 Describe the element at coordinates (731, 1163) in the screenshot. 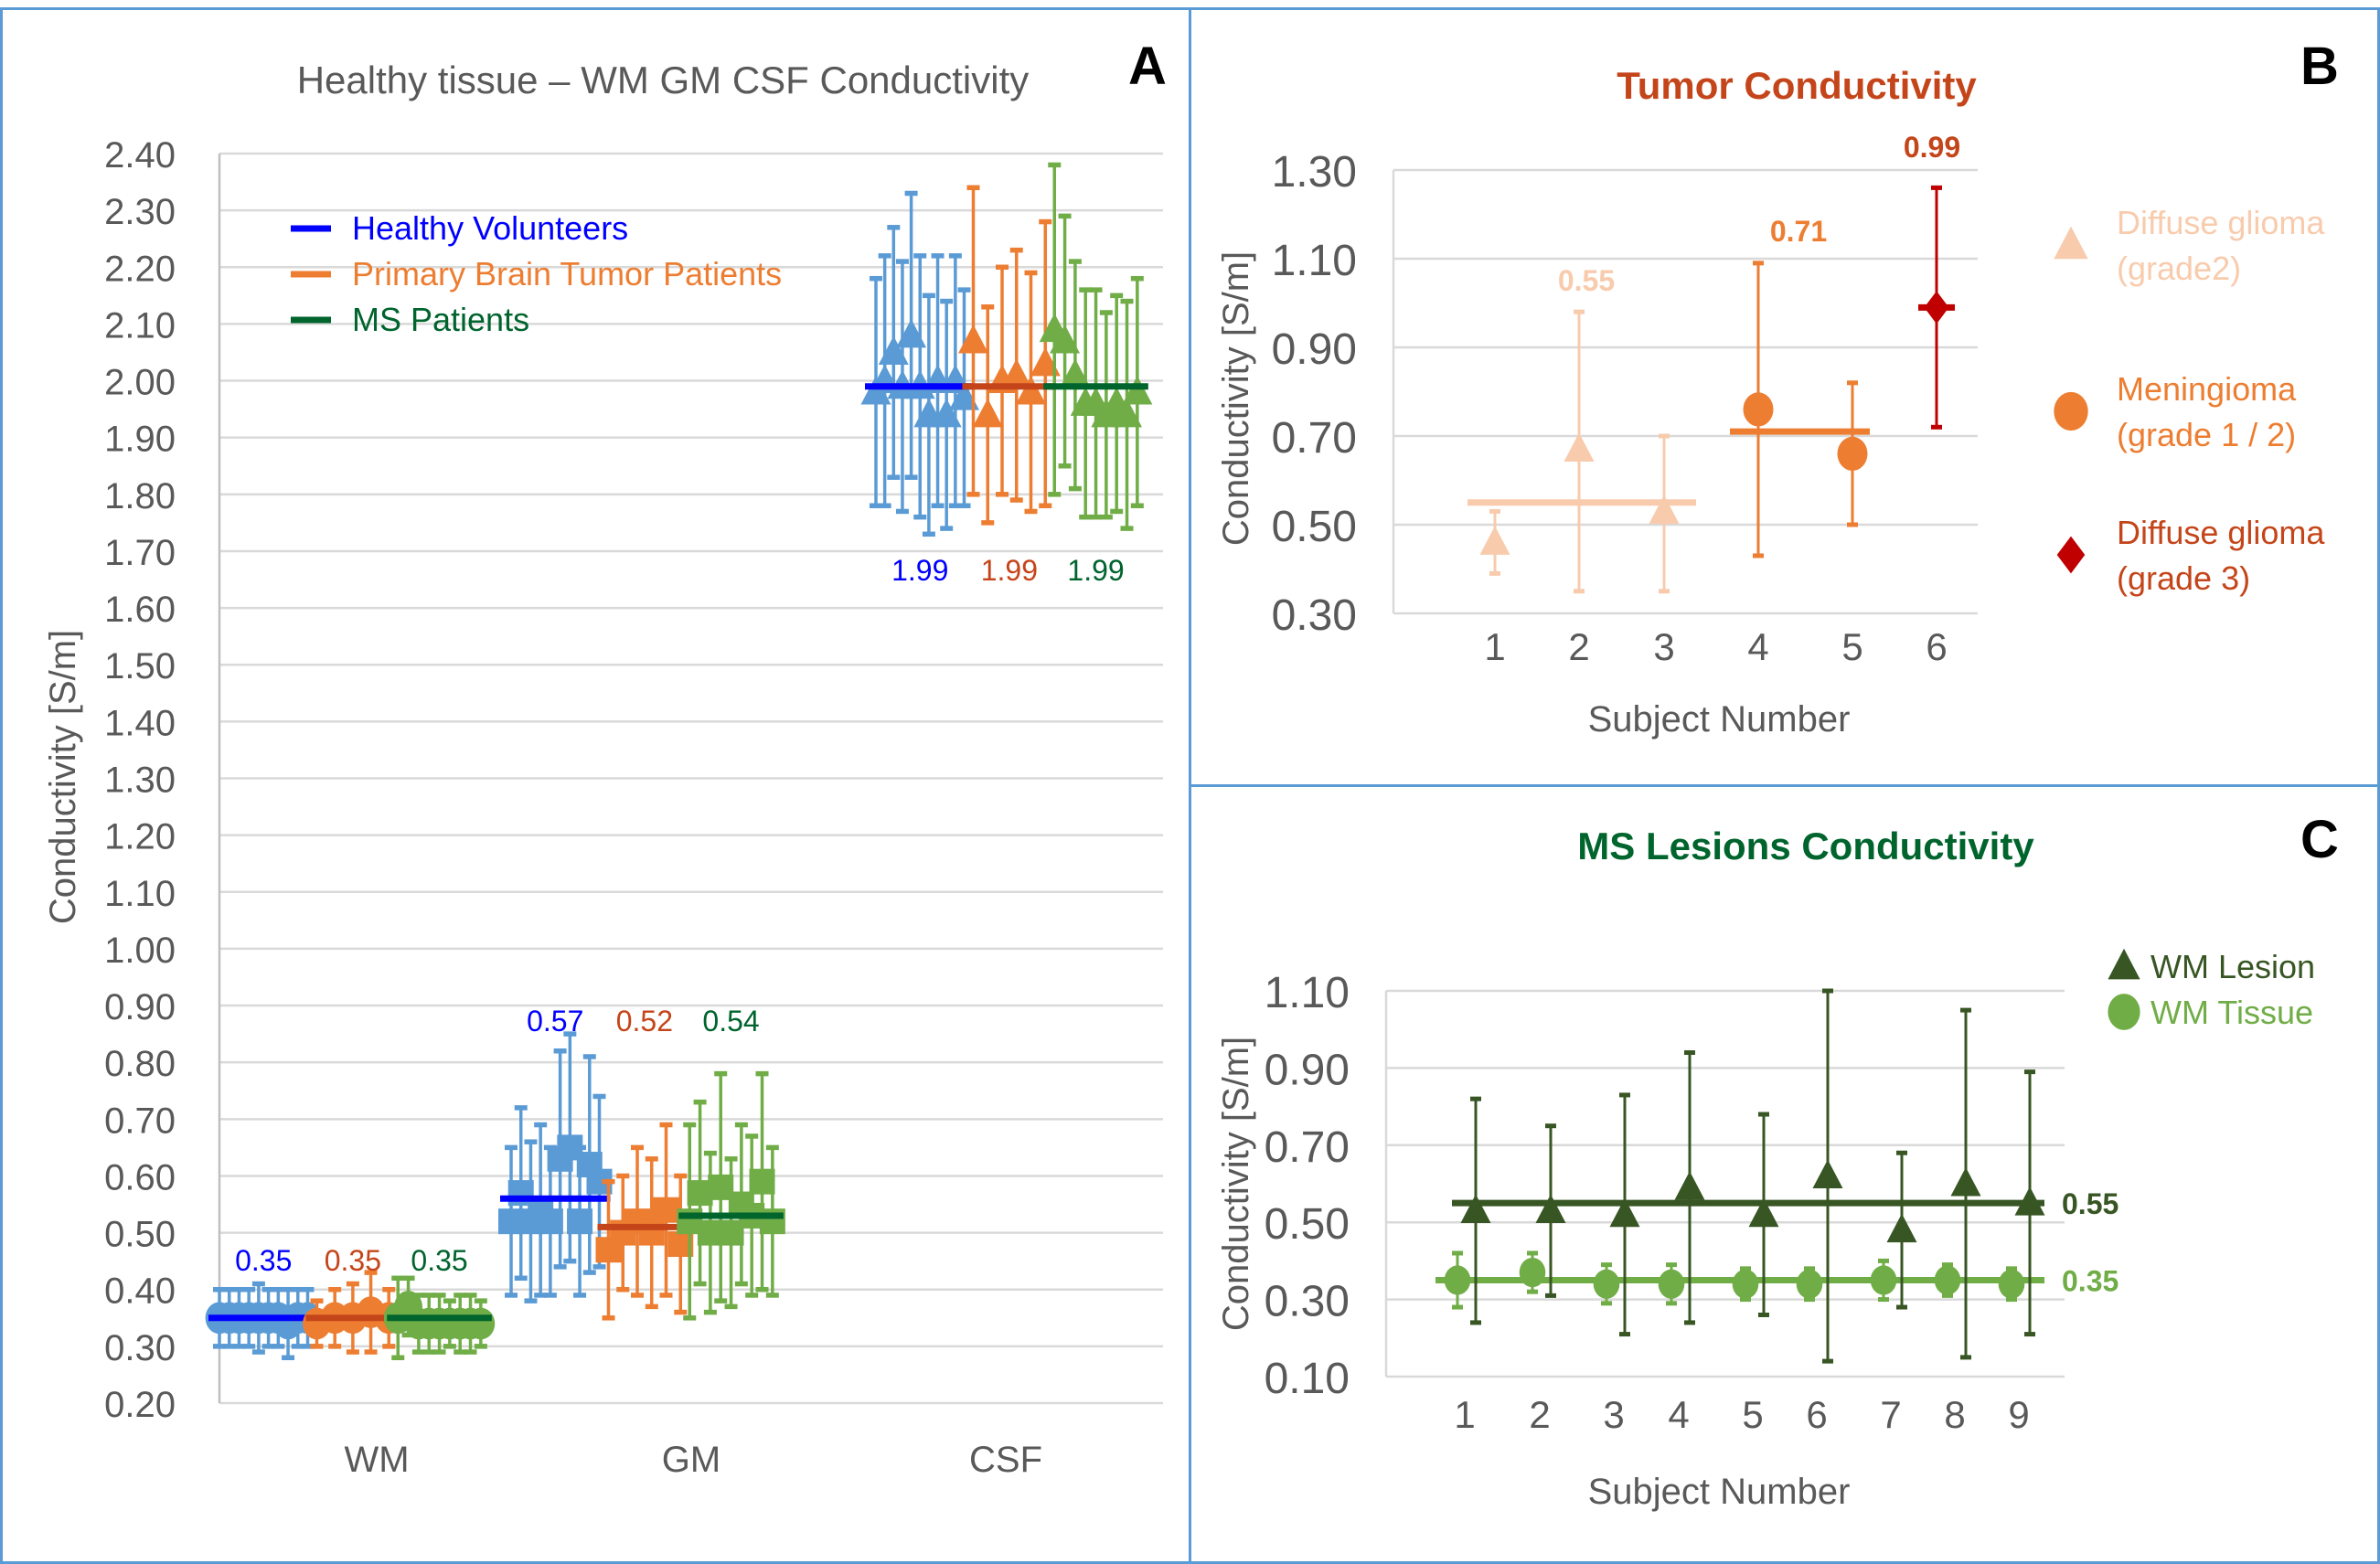

I see `series-ms-patients: 0.54` at that location.